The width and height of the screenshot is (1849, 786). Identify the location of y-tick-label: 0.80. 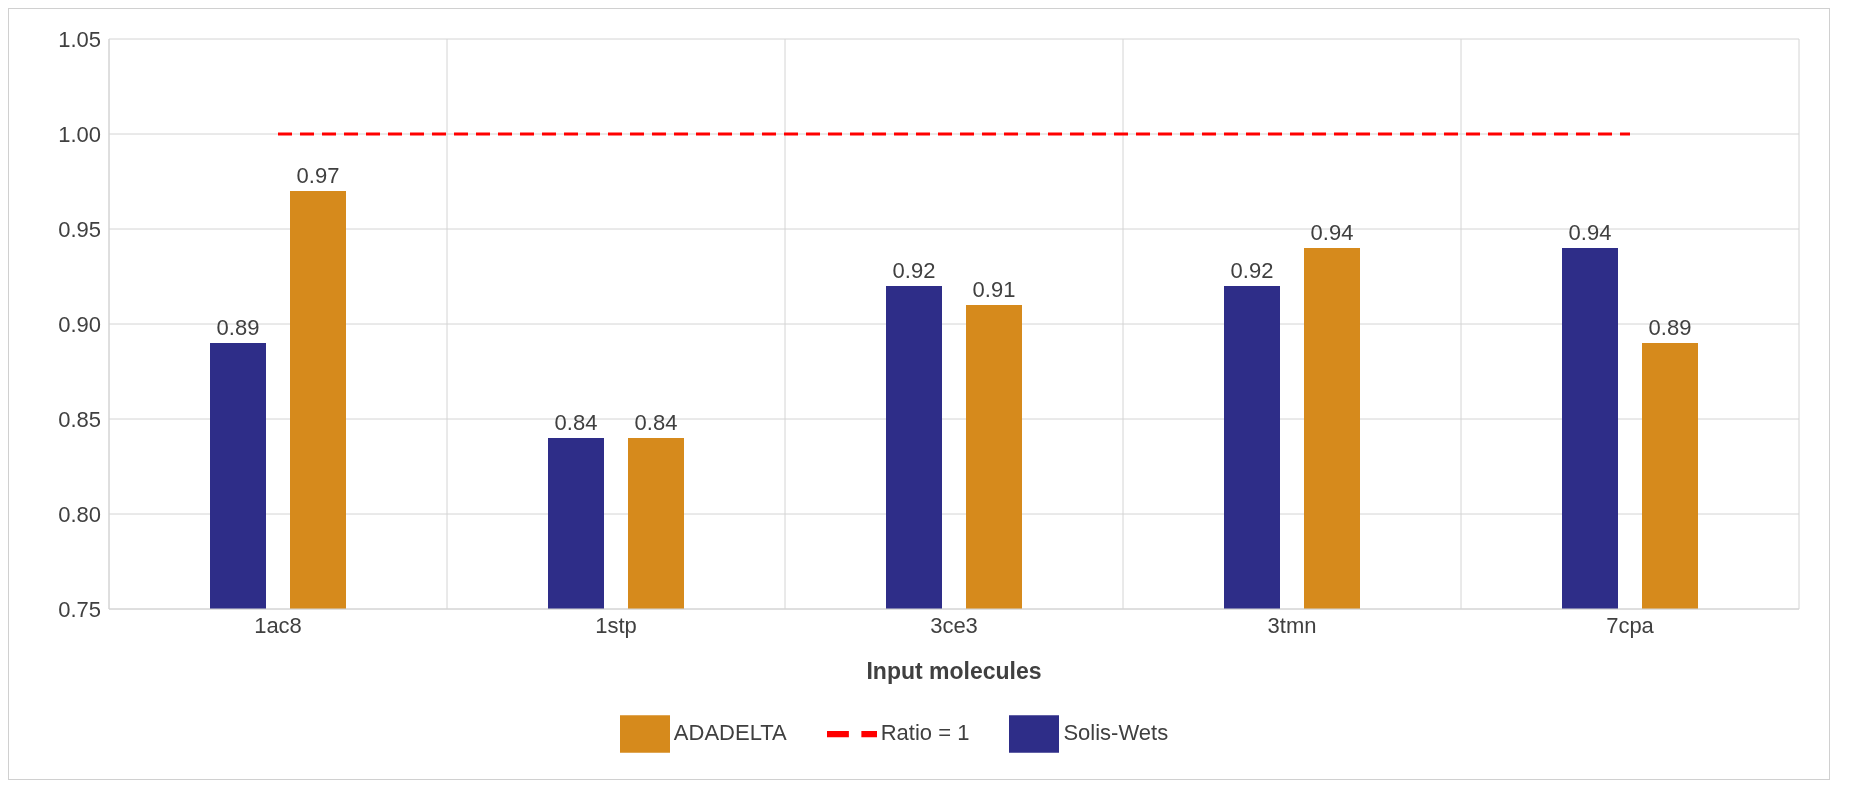
(79, 514).